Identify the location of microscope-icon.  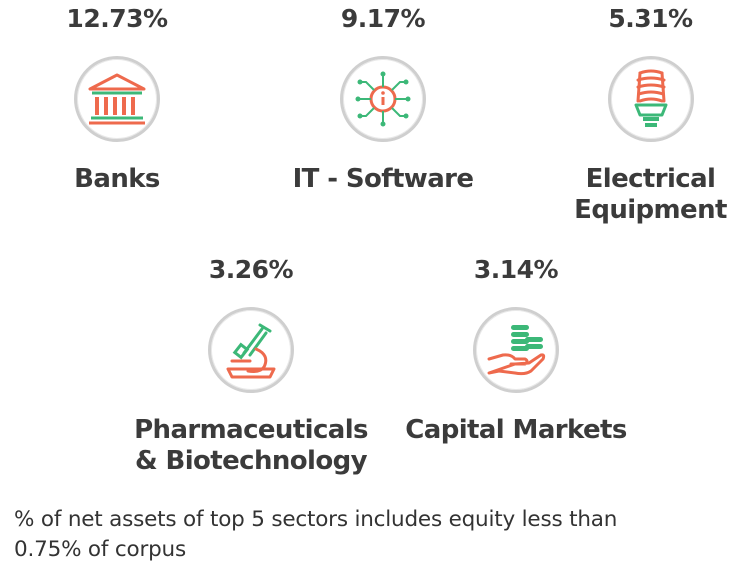
(251, 351).